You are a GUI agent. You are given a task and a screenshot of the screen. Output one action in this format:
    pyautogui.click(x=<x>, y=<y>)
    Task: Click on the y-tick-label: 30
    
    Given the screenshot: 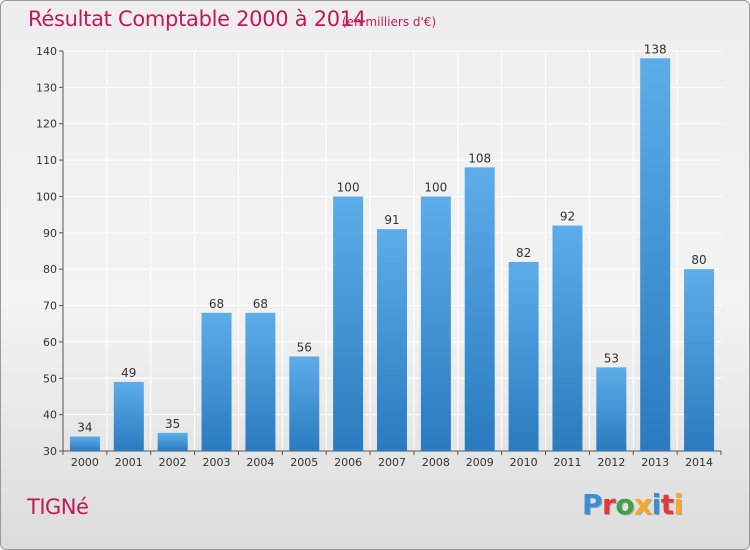 What is the action you would take?
    pyautogui.click(x=50, y=451)
    